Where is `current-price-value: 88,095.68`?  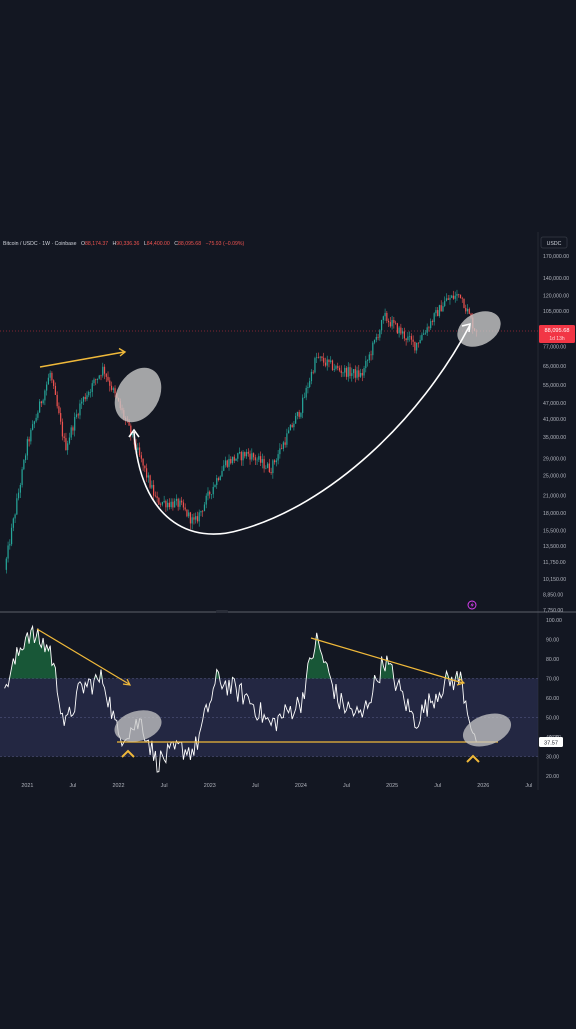 current-price-value: 88,095.68 is located at coordinates (557, 331).